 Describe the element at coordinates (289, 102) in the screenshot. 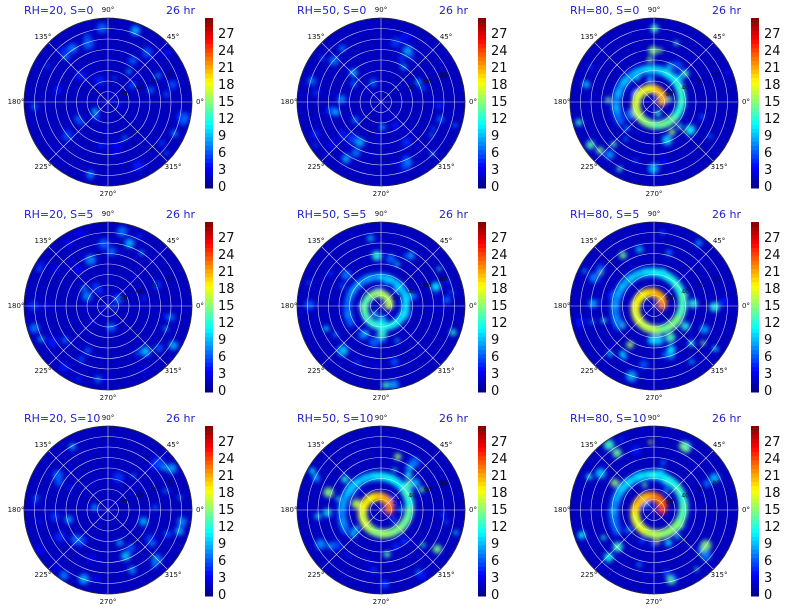

I see `angle-tick-label: 180°` at that location.